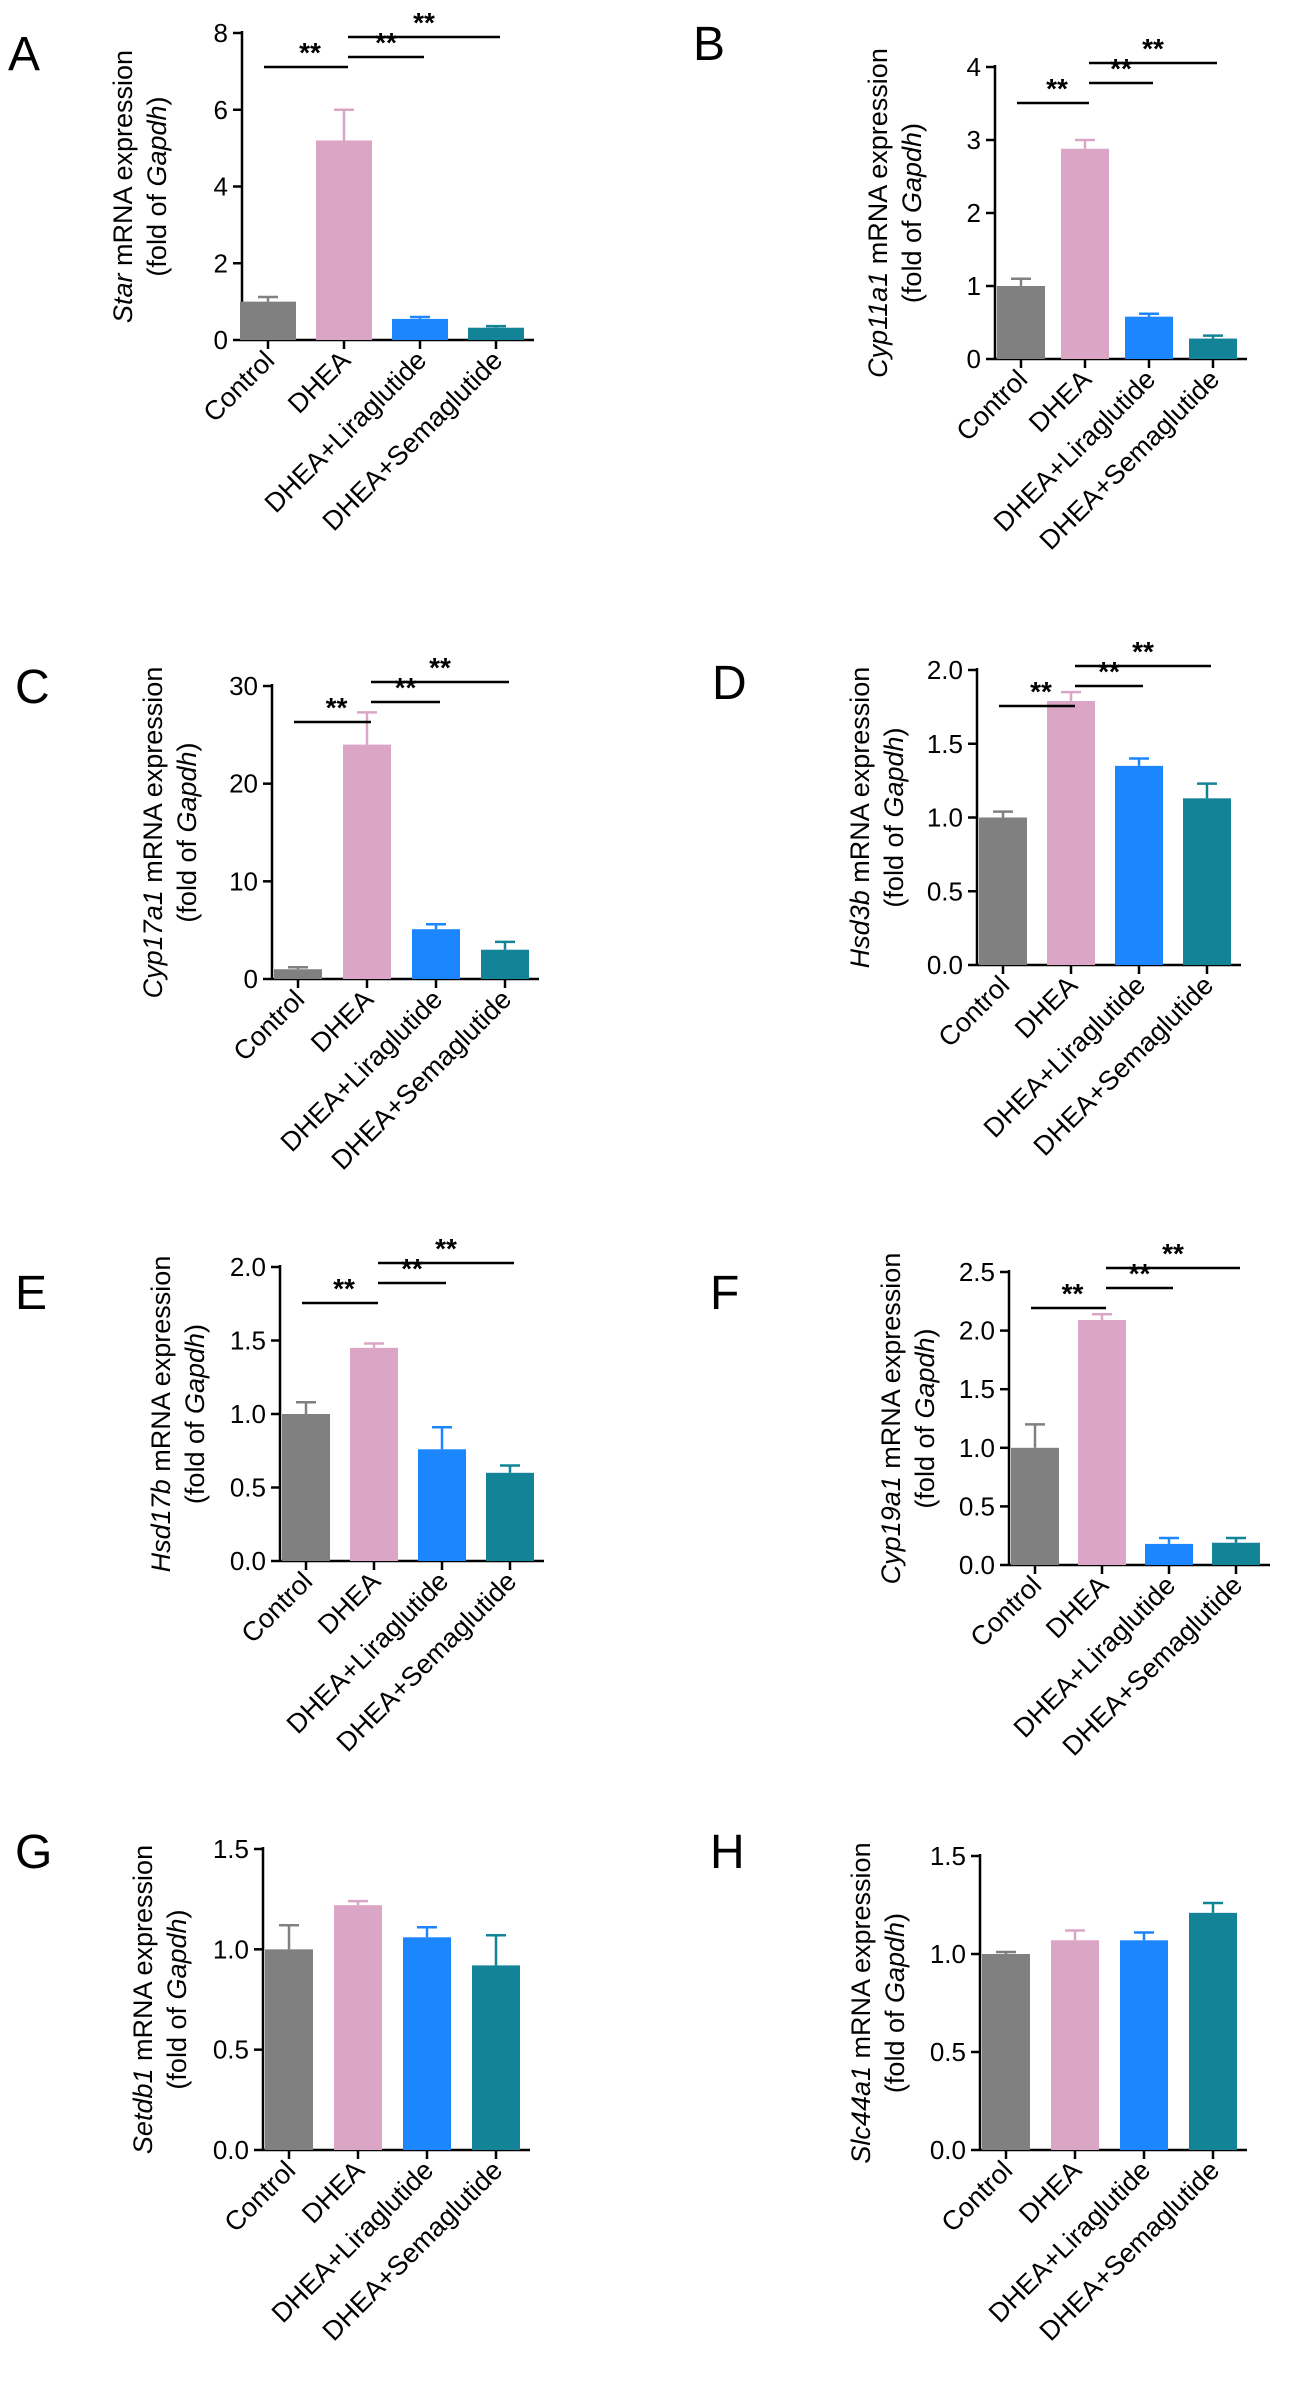 Image resolution: width=1301 pixels, height=2401 pixels. I want to click on panel-letter: E, so click(31, 1293).